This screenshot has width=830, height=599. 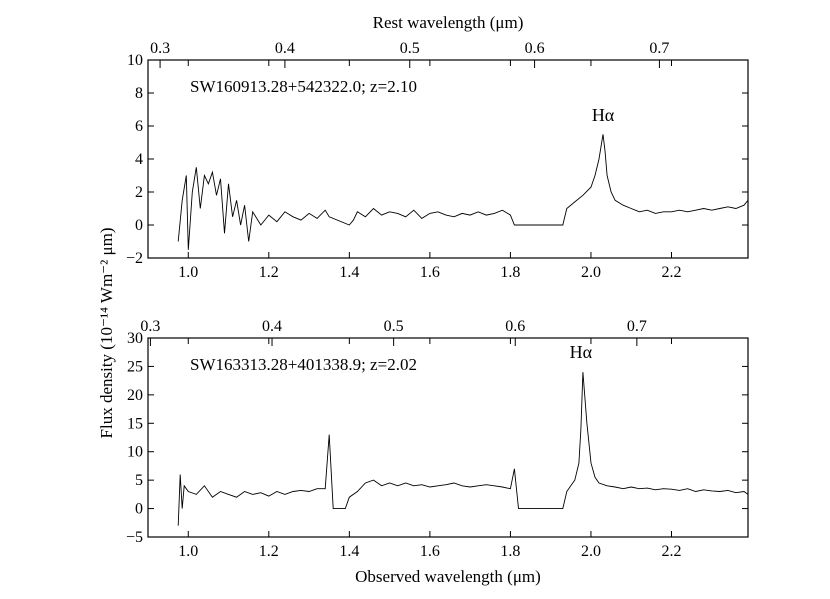 What do you see at coordinates (303, 364) in the screenshot?
I see `object-label: SW163313.28+401338.9; z=2.02` at bounding box center [303, 364].